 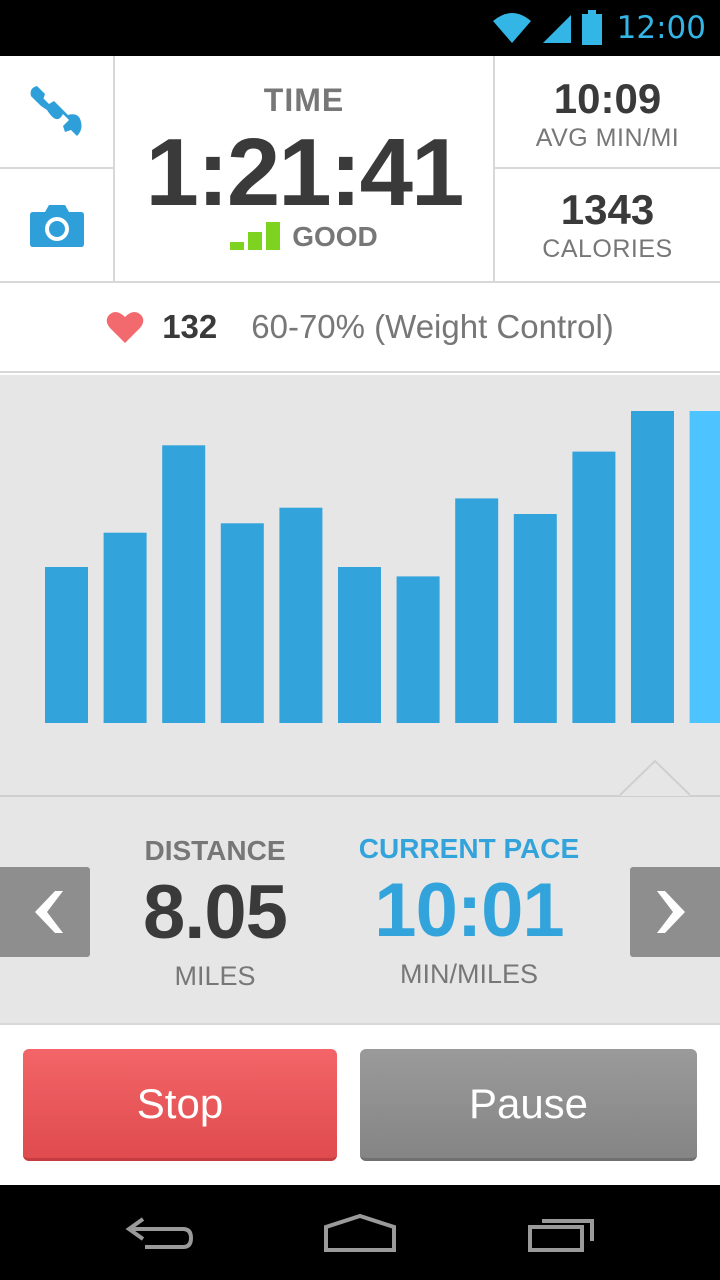 What do you see at coordinates (180, 1105) in the screenshot?
I see `stop-button: Stop` at bounding box center [180, 1105].